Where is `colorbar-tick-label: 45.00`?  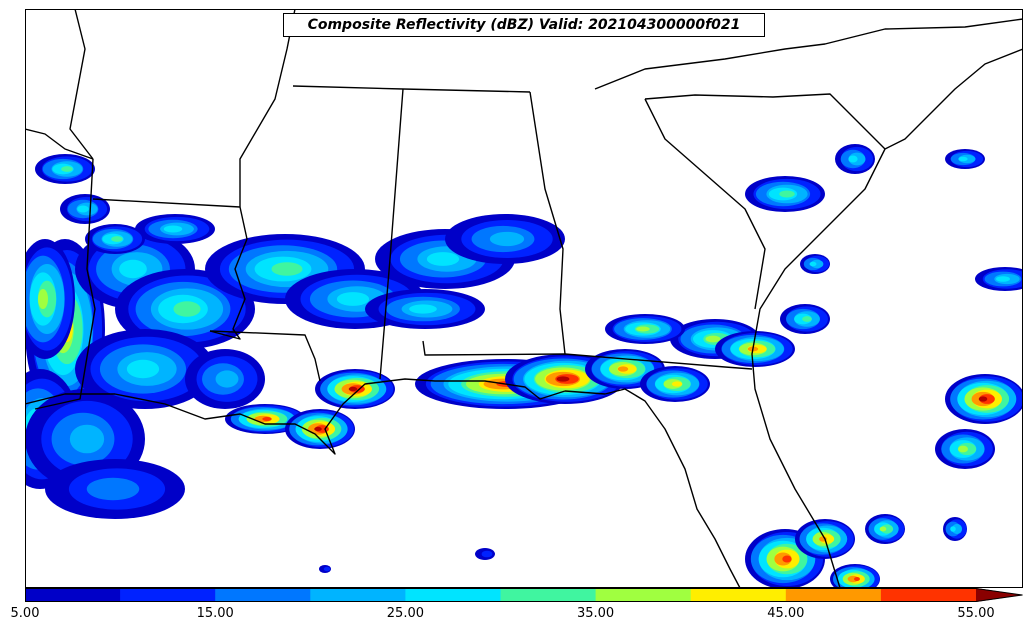 colorbar-tick-label: 45.00 is located at coordinates (786, 613).